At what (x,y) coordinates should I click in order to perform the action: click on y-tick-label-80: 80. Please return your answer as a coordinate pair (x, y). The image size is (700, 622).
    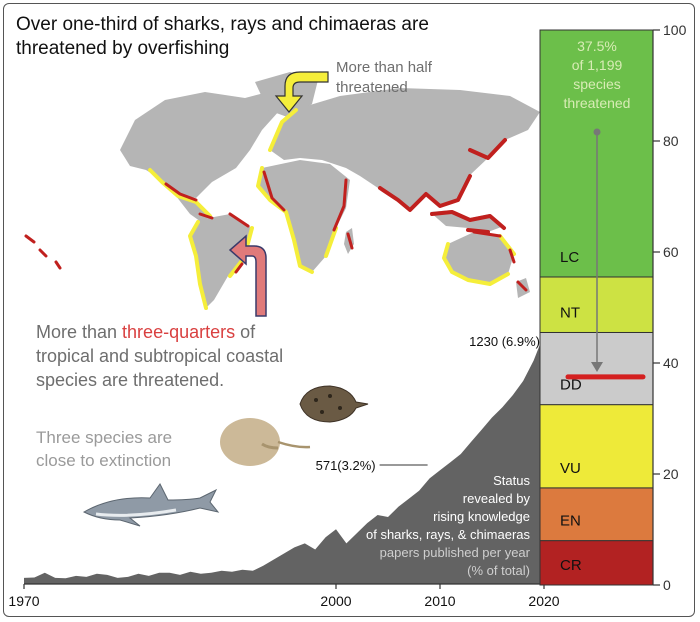
    Looking at the image, I should click on (671, 141).